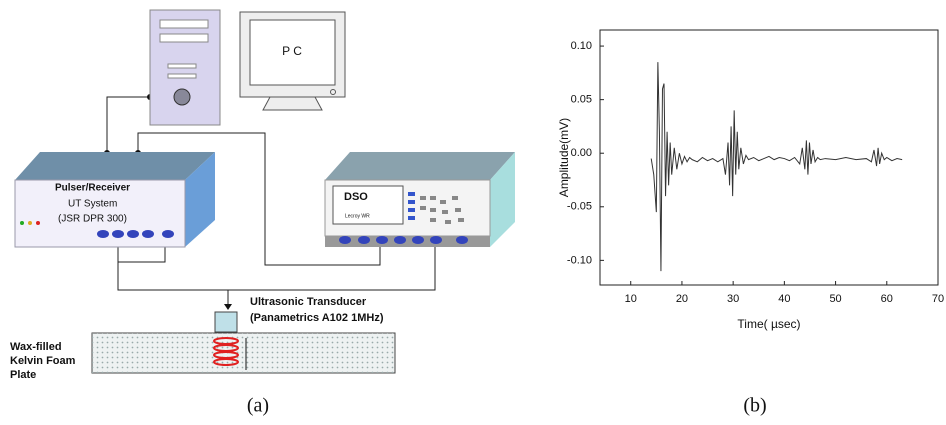 The height and width of the screenshot is (425, 946). Describe the element at coordinates (754, 406) in the screenshot. I see `caption: (b)` at that location.